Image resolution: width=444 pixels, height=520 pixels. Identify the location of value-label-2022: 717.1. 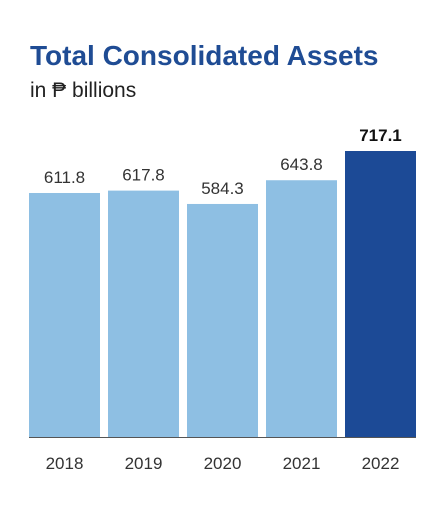
(380, 135).